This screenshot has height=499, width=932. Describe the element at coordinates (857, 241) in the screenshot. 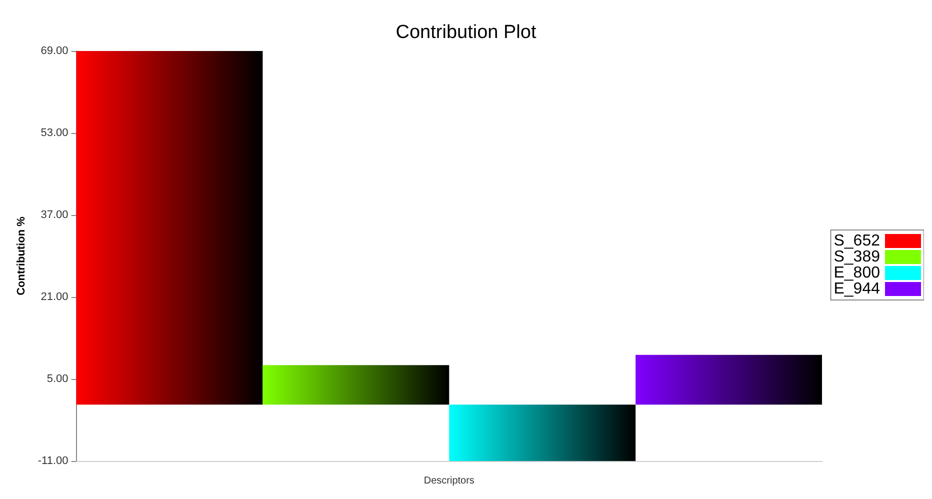

I see `legend-label: S_652` at that location.